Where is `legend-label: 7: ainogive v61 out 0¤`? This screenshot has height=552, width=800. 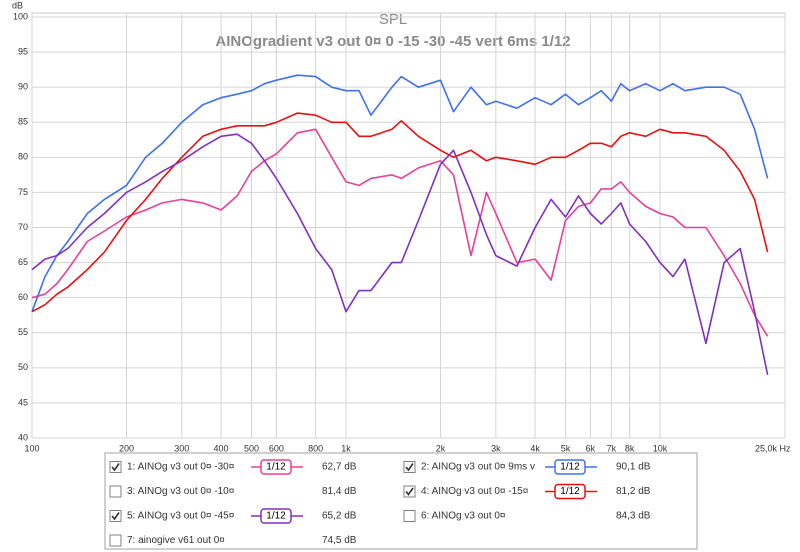
legend-label: 7: ainogive v61 out 0¤ is located at coordinates (176, 540).